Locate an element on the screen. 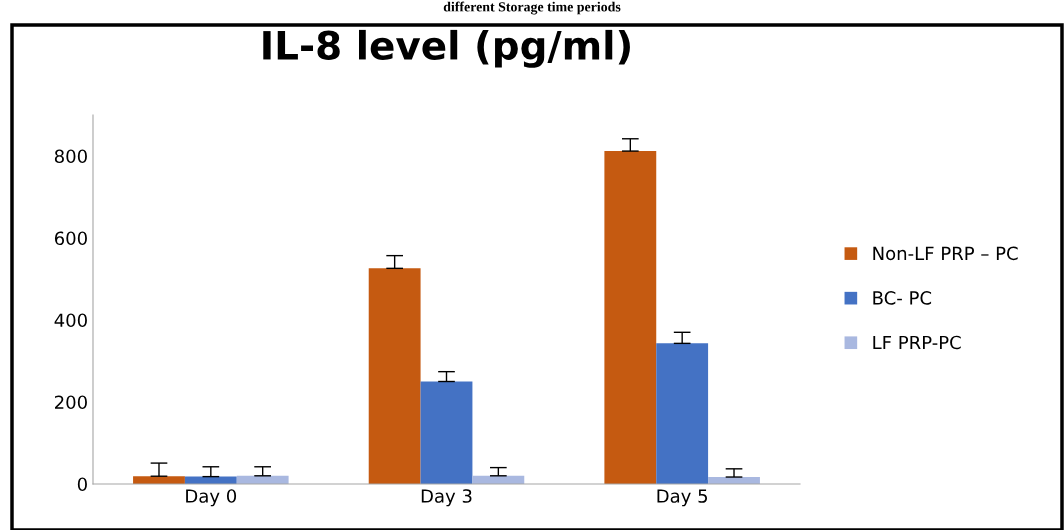  x-tick-label: Day 0 is located at coordinates (211, 498).